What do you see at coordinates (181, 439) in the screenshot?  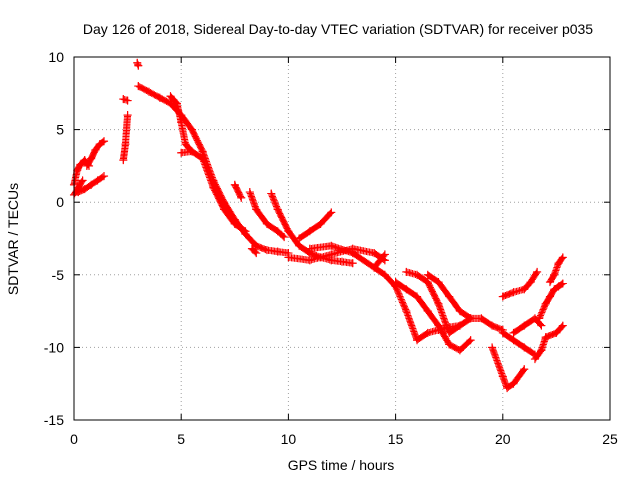 I see `x-tick-label: 5` at bounding box center [181, 439].